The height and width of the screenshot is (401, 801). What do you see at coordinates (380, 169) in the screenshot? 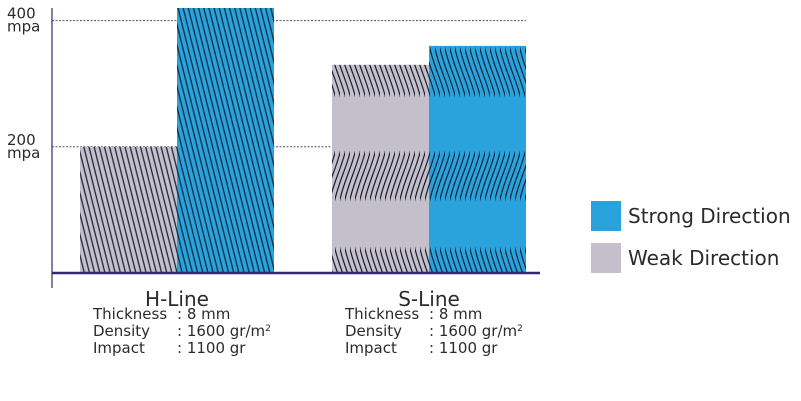
I see `bar-s-line-weak-direction` at bounding box center [380, 169].